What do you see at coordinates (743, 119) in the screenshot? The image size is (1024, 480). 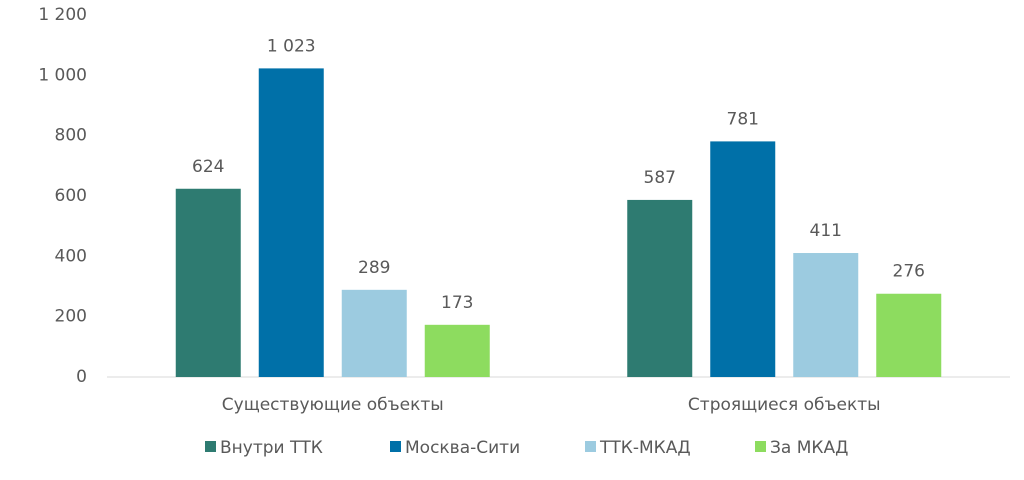 I see `value-label: 781` at bounding box center [743, 119].